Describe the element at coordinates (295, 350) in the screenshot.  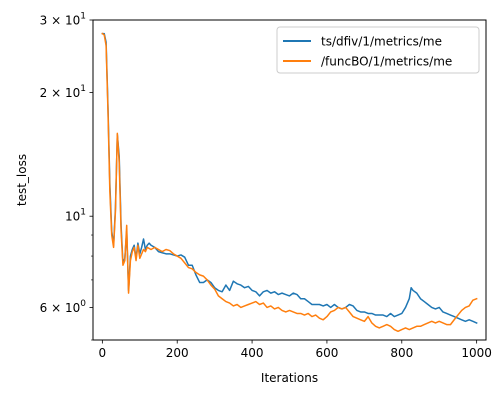
I see `x-axis: 0 200 400 600 800 1000` at that location.